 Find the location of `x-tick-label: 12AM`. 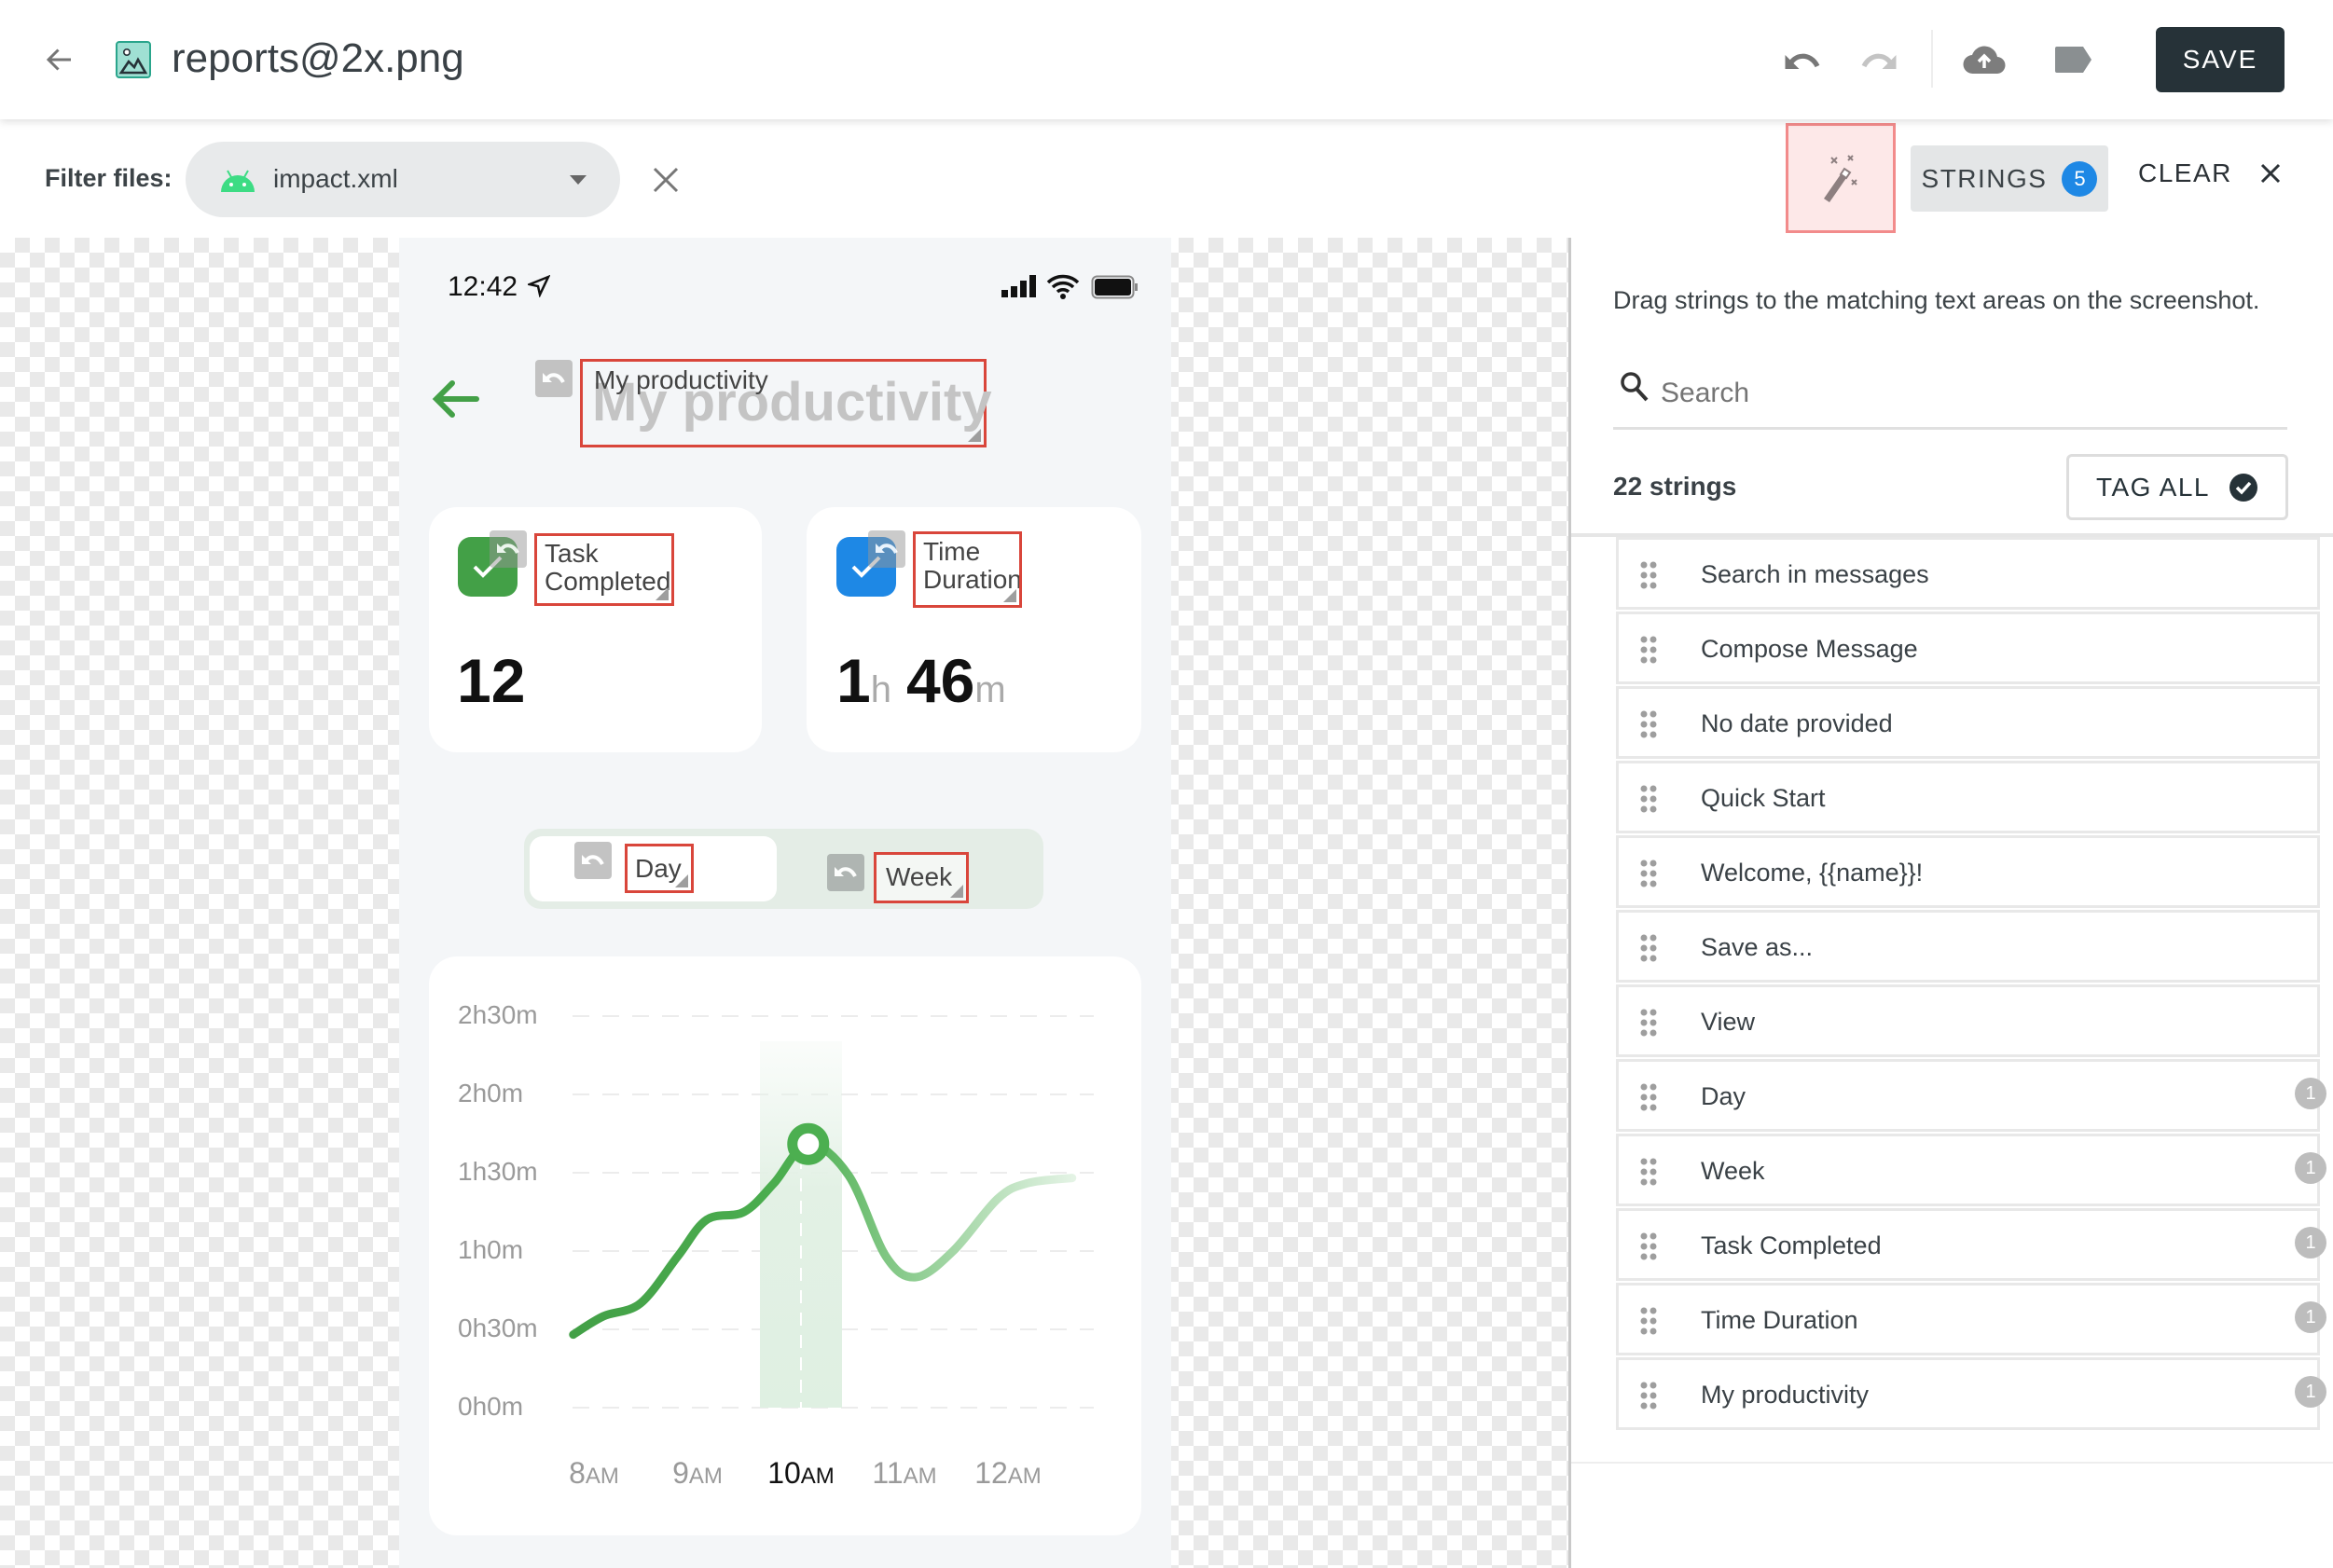

x-tick-label: 12AM is located at coordinates (1008, 1473).